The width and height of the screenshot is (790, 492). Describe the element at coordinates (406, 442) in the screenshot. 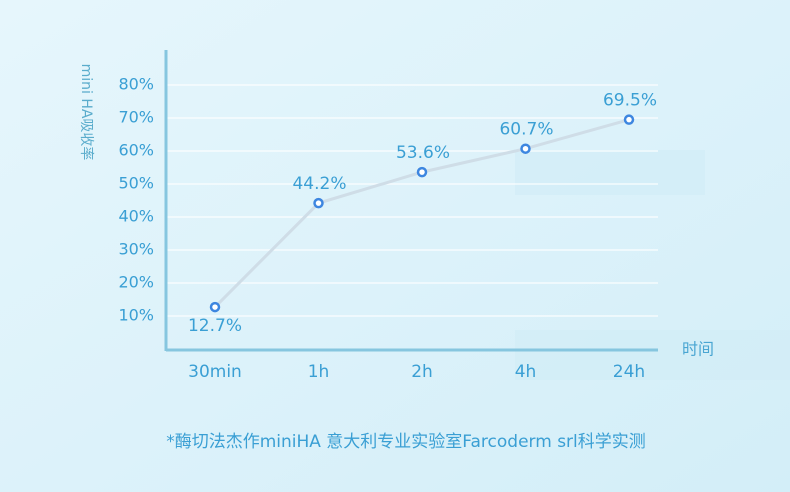

I see `footnote: *酶切法杰作miniHA 意大利专业实验室Farcoderm srl科学实测` at that location.